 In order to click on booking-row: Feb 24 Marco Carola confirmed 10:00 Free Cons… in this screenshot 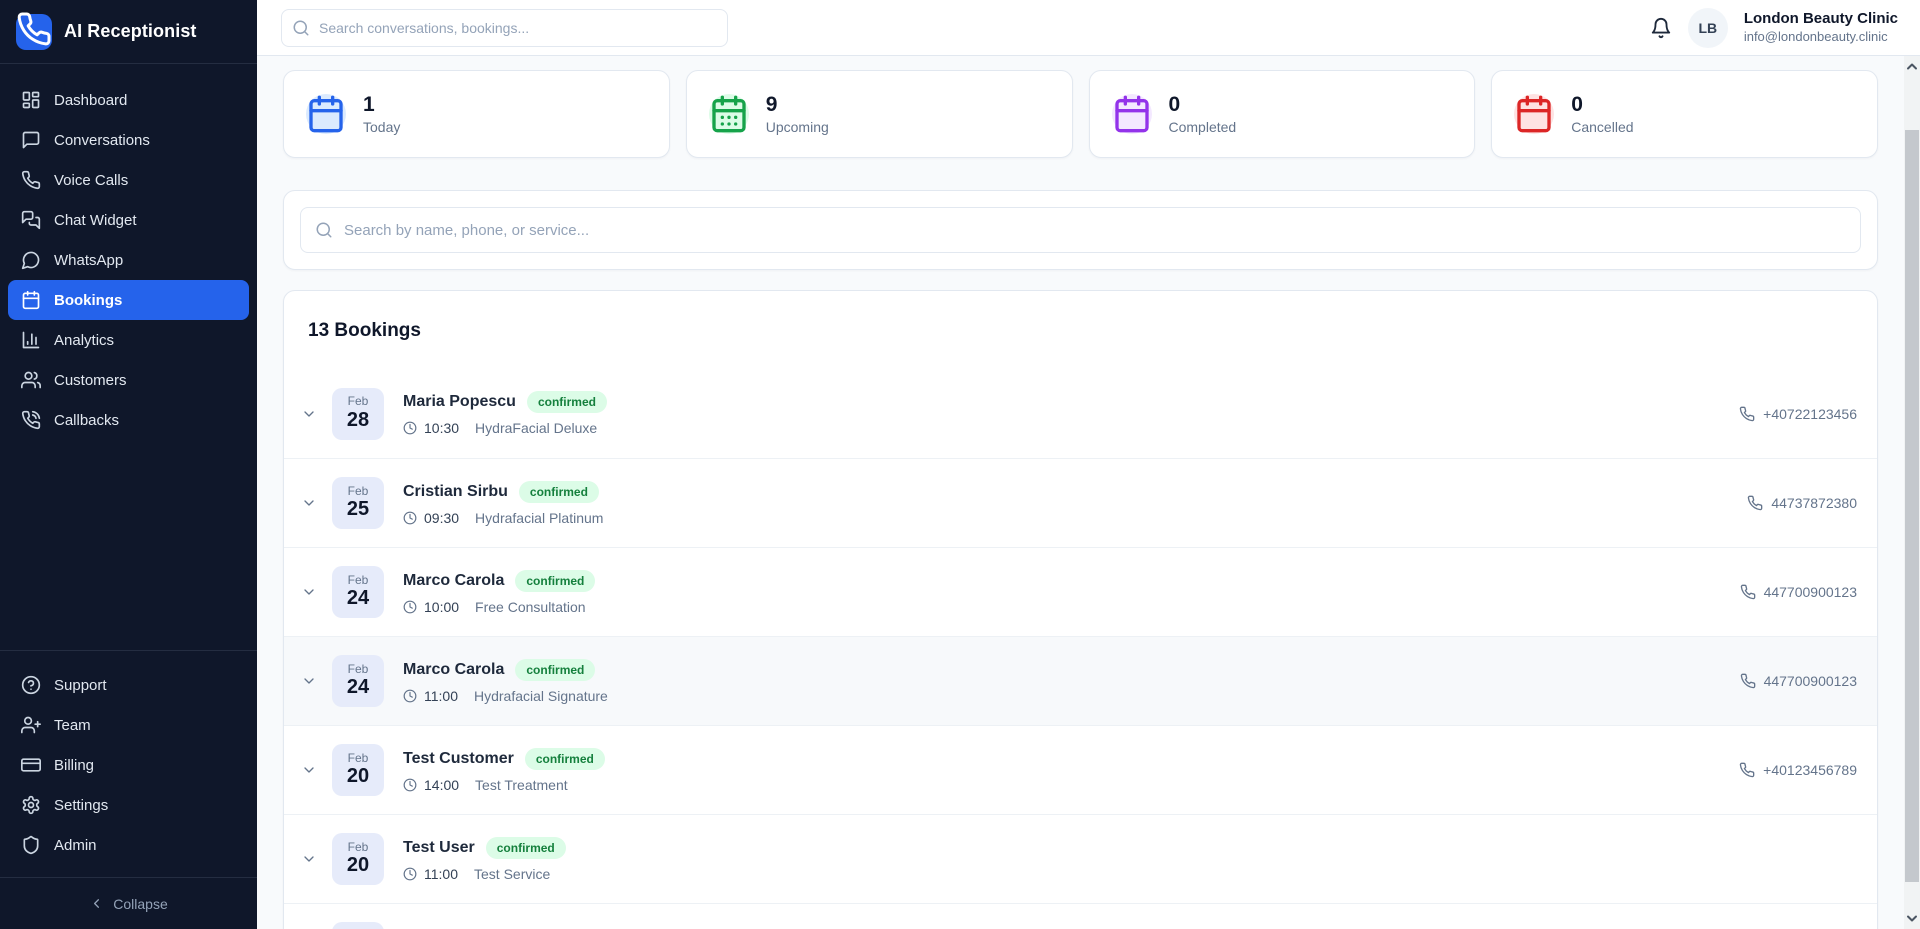, I will do `click(1080, 591)`.